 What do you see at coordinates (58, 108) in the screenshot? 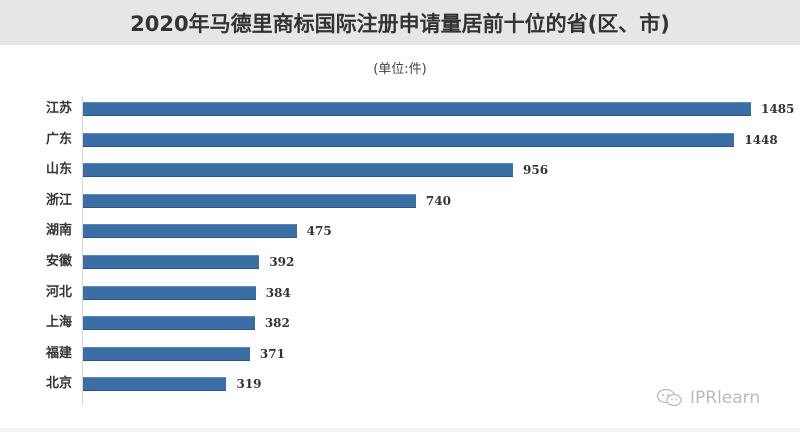
I see `category-label: 江苏` at bounding box center [58, 108].